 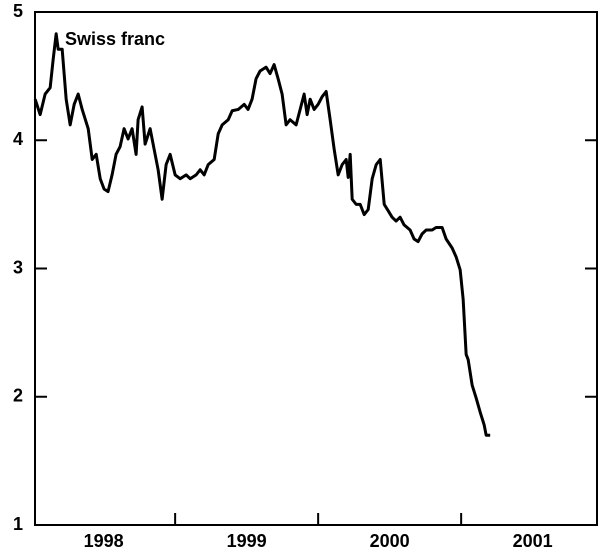 I want to click on y-tick-label: 4, so click(x=18, y=139).